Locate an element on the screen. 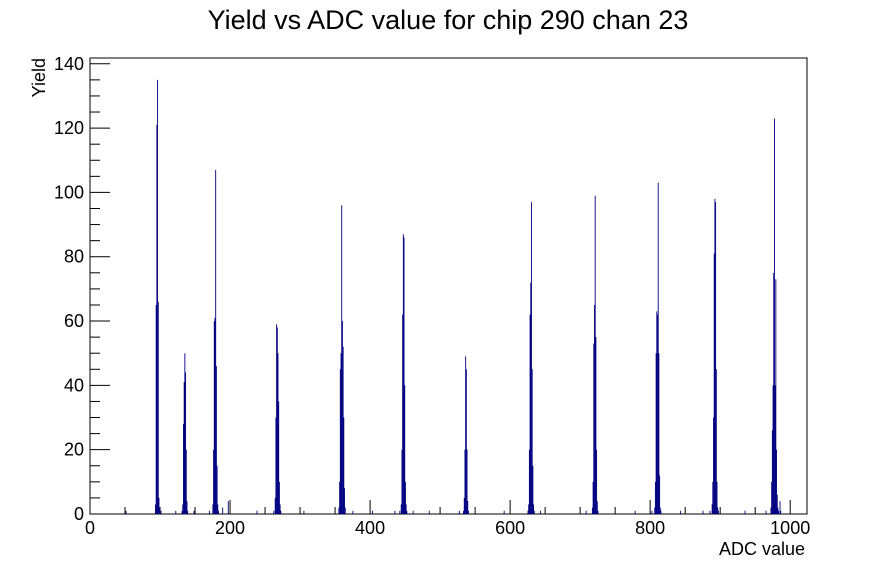 This screenshot has width=896, height=572. y-tick-label: 0 is located at coordinates (79, 514).